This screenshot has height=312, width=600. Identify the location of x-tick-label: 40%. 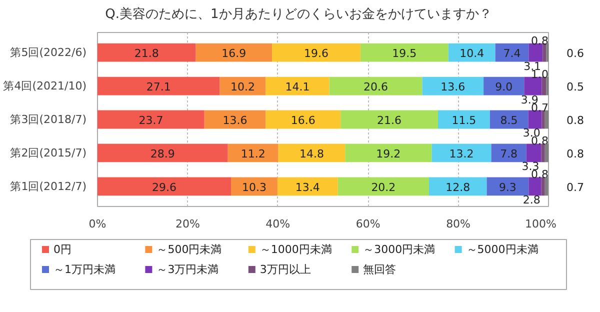
(278, 224).